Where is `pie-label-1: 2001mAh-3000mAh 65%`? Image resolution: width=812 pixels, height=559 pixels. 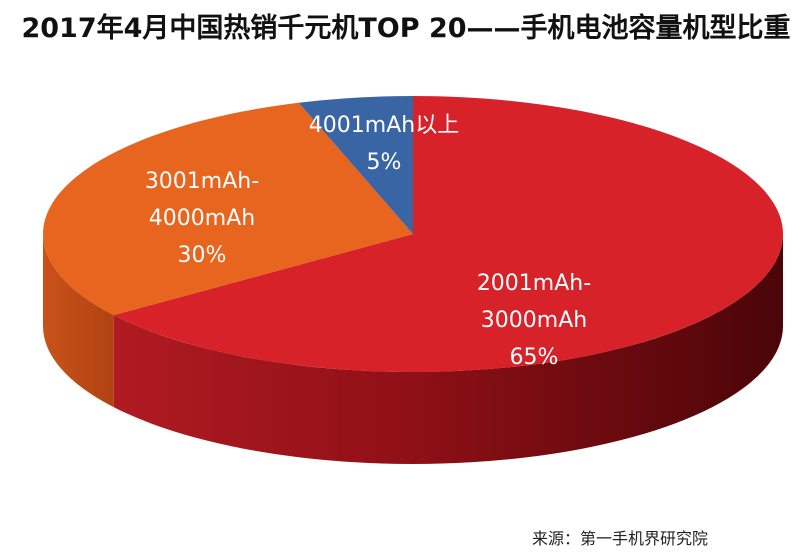
pie-label-1: 2001mAh-3000mAh 65% is located at coordinates (534, 320).